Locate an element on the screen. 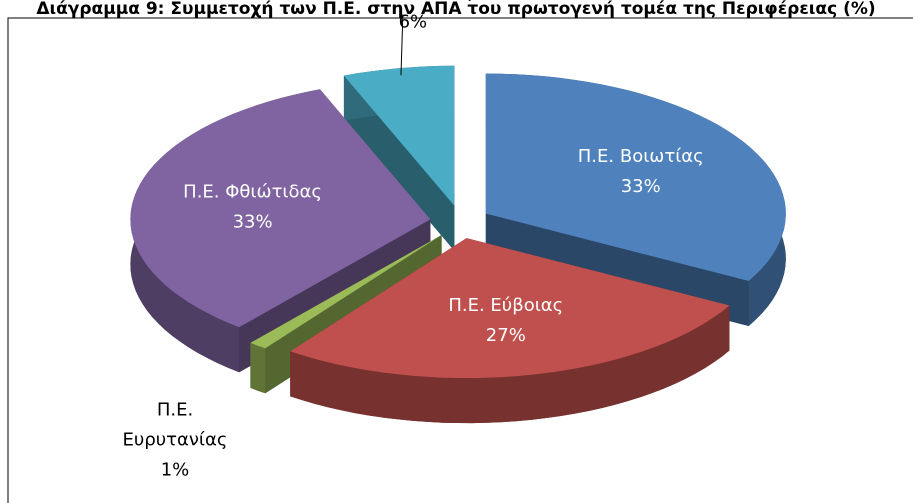 This screenshot has width=913, height=503. slice-value-label: 1% is located at coordinates (175, 469).